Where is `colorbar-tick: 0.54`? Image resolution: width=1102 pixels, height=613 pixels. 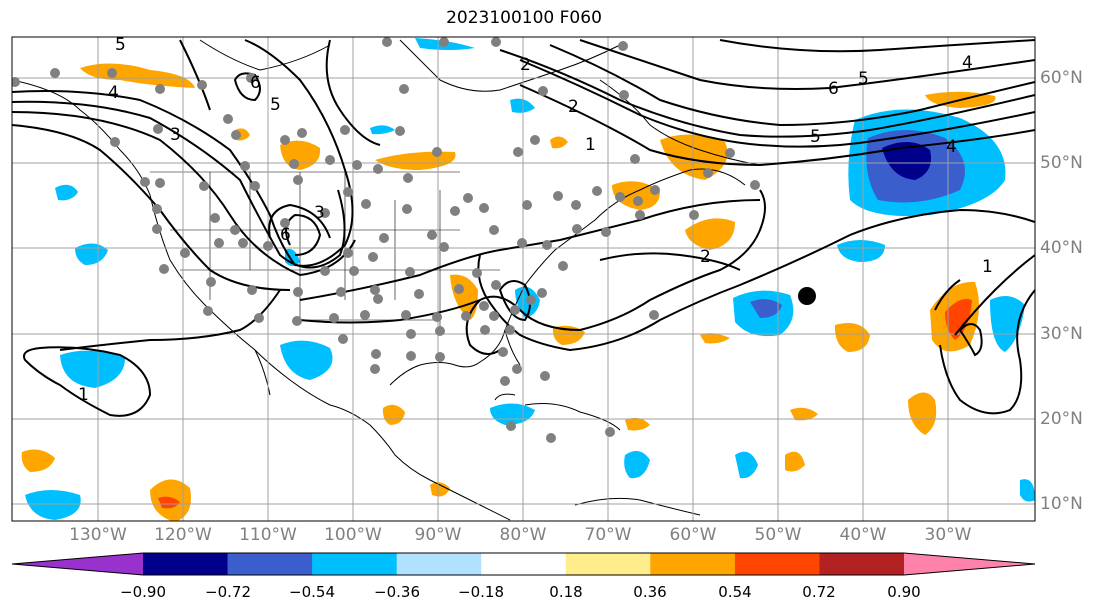 colorbar-tick: 0.54 is located at coordinates (735, 592).